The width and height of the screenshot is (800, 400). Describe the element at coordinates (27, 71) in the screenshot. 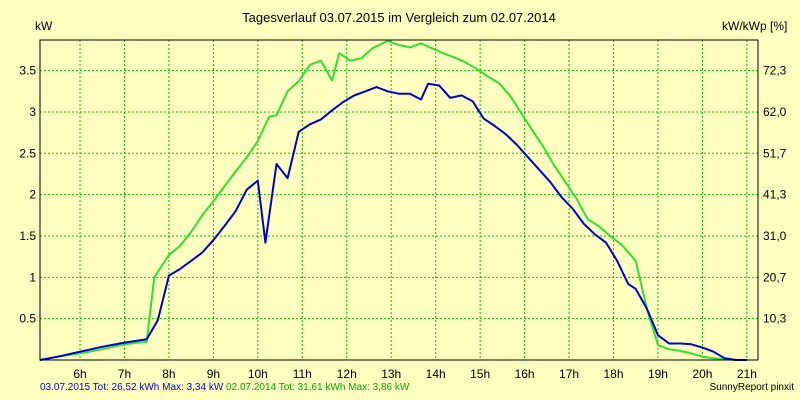

I see `y-tick-label: 3.5` at that location.